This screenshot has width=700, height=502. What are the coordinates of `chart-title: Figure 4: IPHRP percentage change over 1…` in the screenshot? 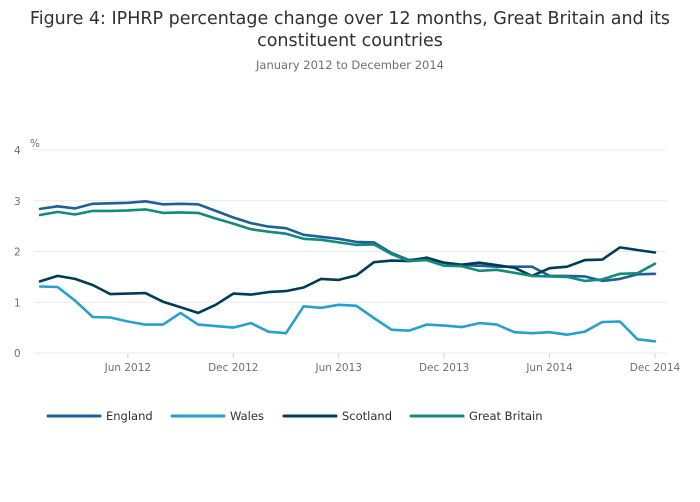 It's located at (350, 30).